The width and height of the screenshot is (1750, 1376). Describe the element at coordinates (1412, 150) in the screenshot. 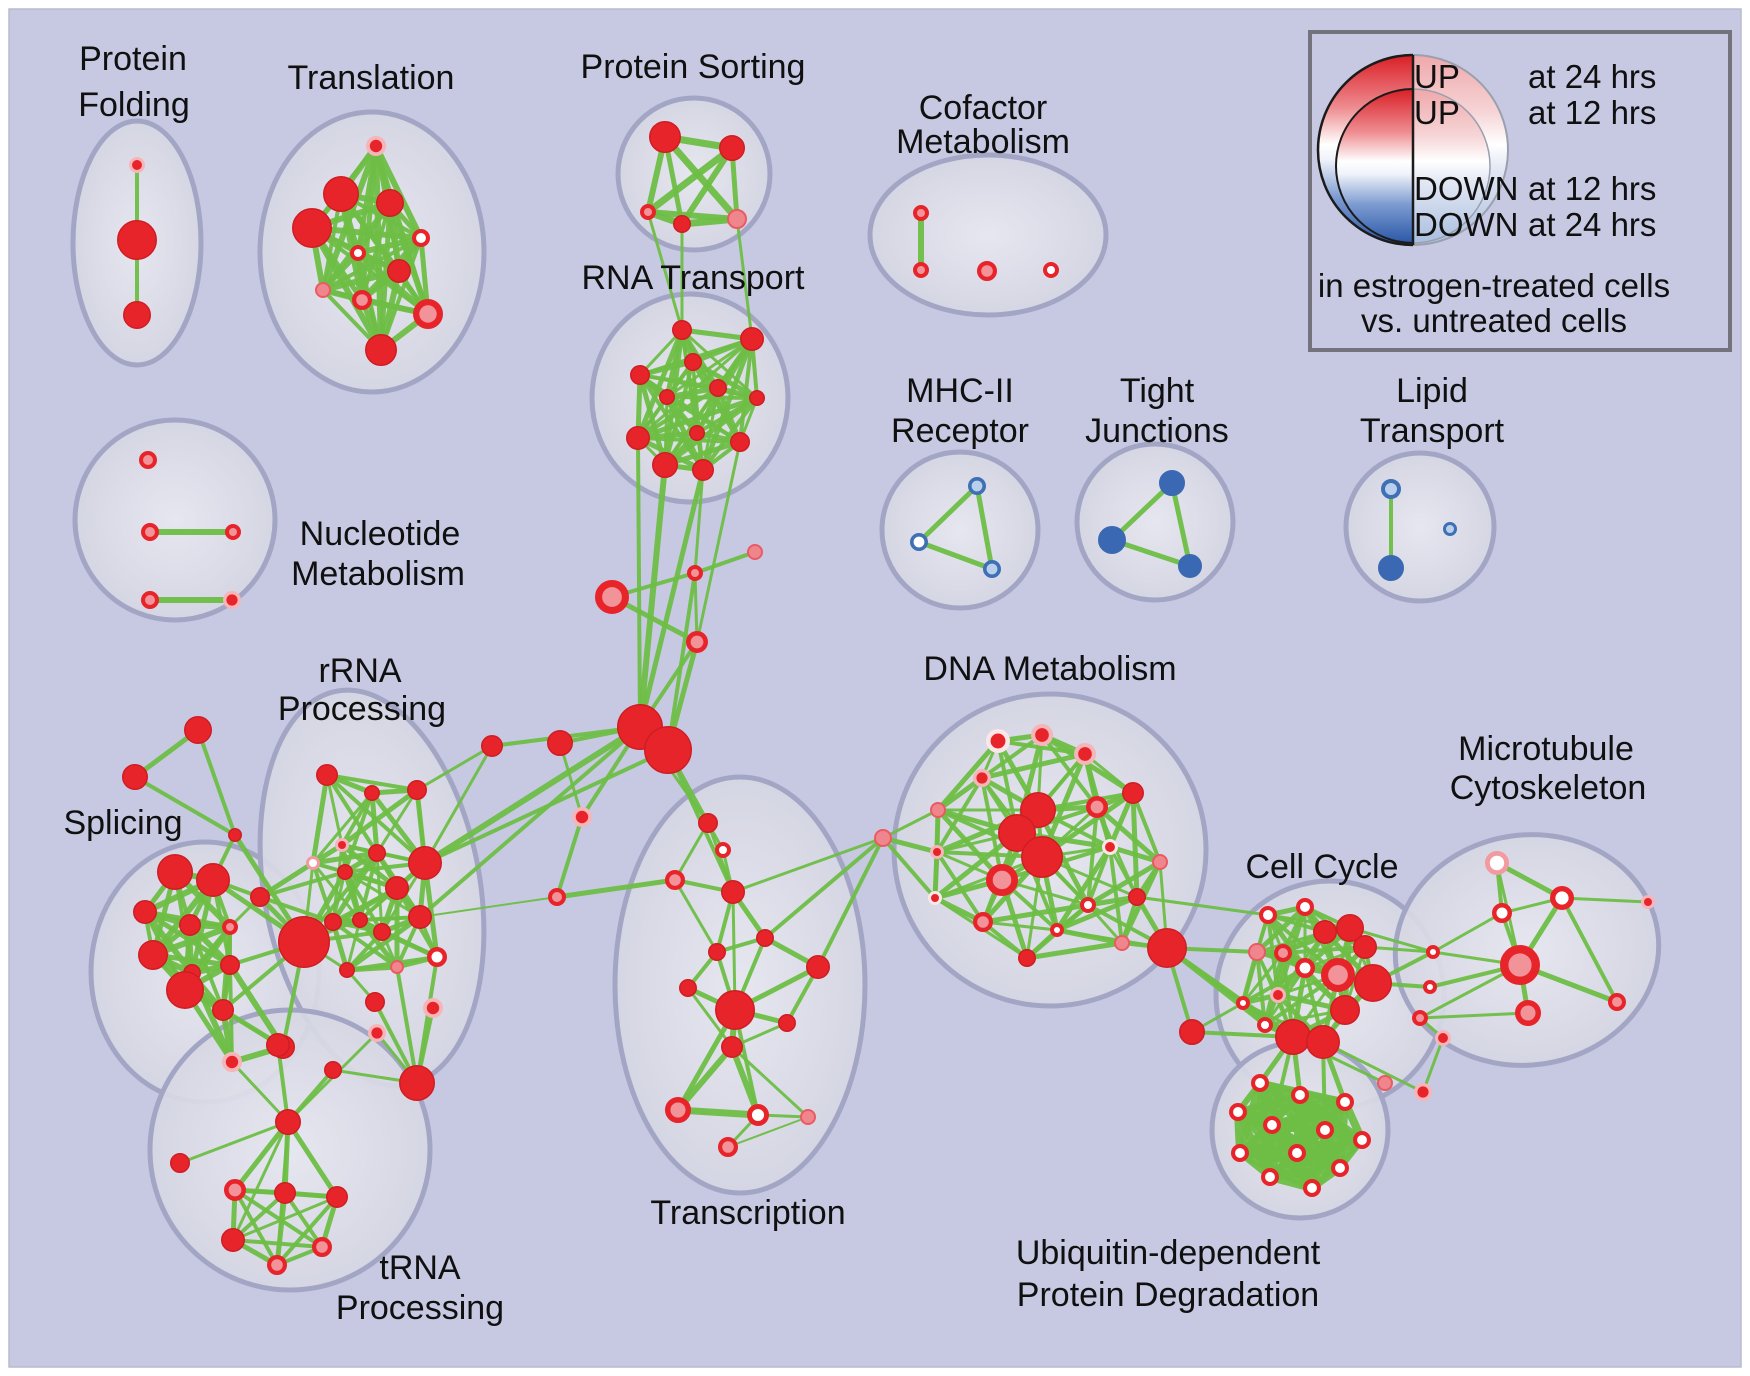

I see `legend-up-down-glyph` at that location.